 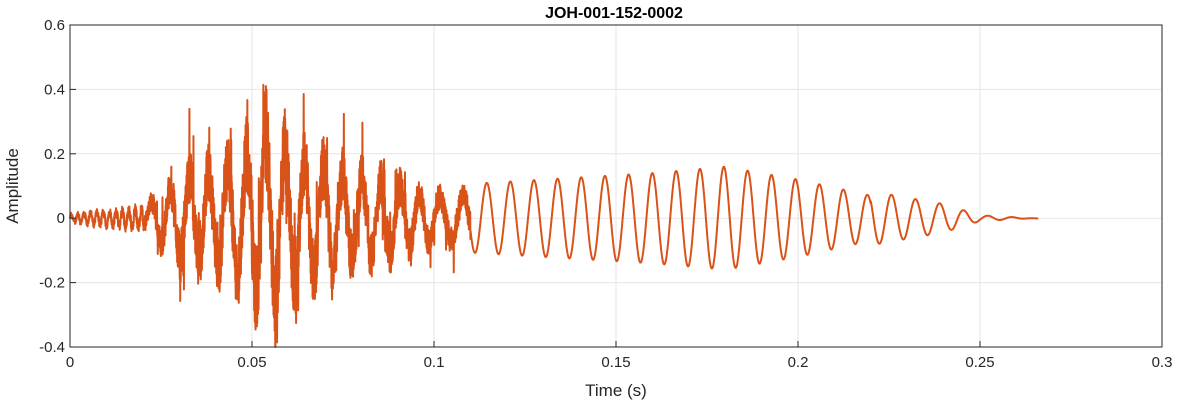 What do you see at coordinates (54, 154) in the screenshot?
I see `y-tick-label: 0.2` at bounding box center [54, 154].